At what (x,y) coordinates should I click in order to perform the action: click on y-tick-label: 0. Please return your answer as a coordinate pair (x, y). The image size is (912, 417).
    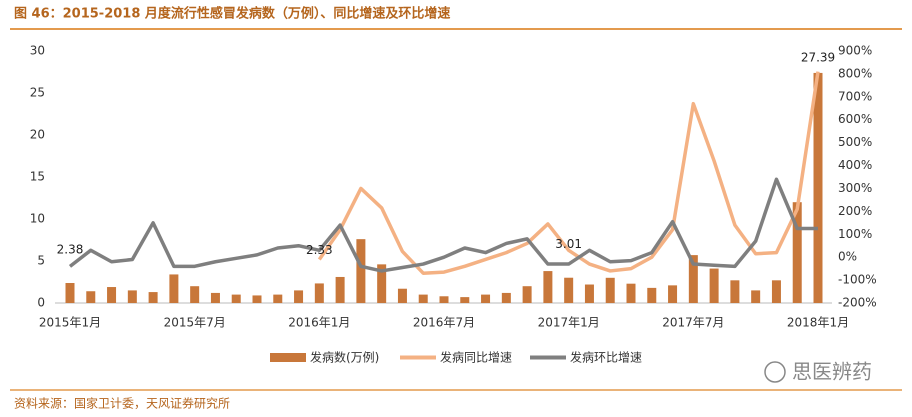
    Looking at the image, I should click on (41, 303).